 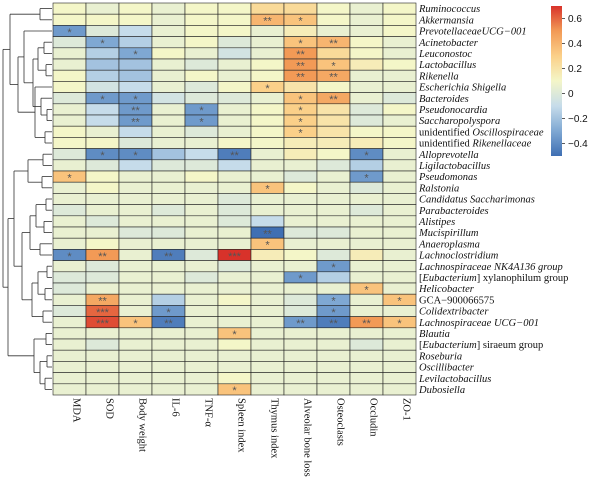 What do you see at coordinates (575, 69) in the screenshot?
I see `colorbar-tick-label: 0.2` at bounding box center [575, 69].